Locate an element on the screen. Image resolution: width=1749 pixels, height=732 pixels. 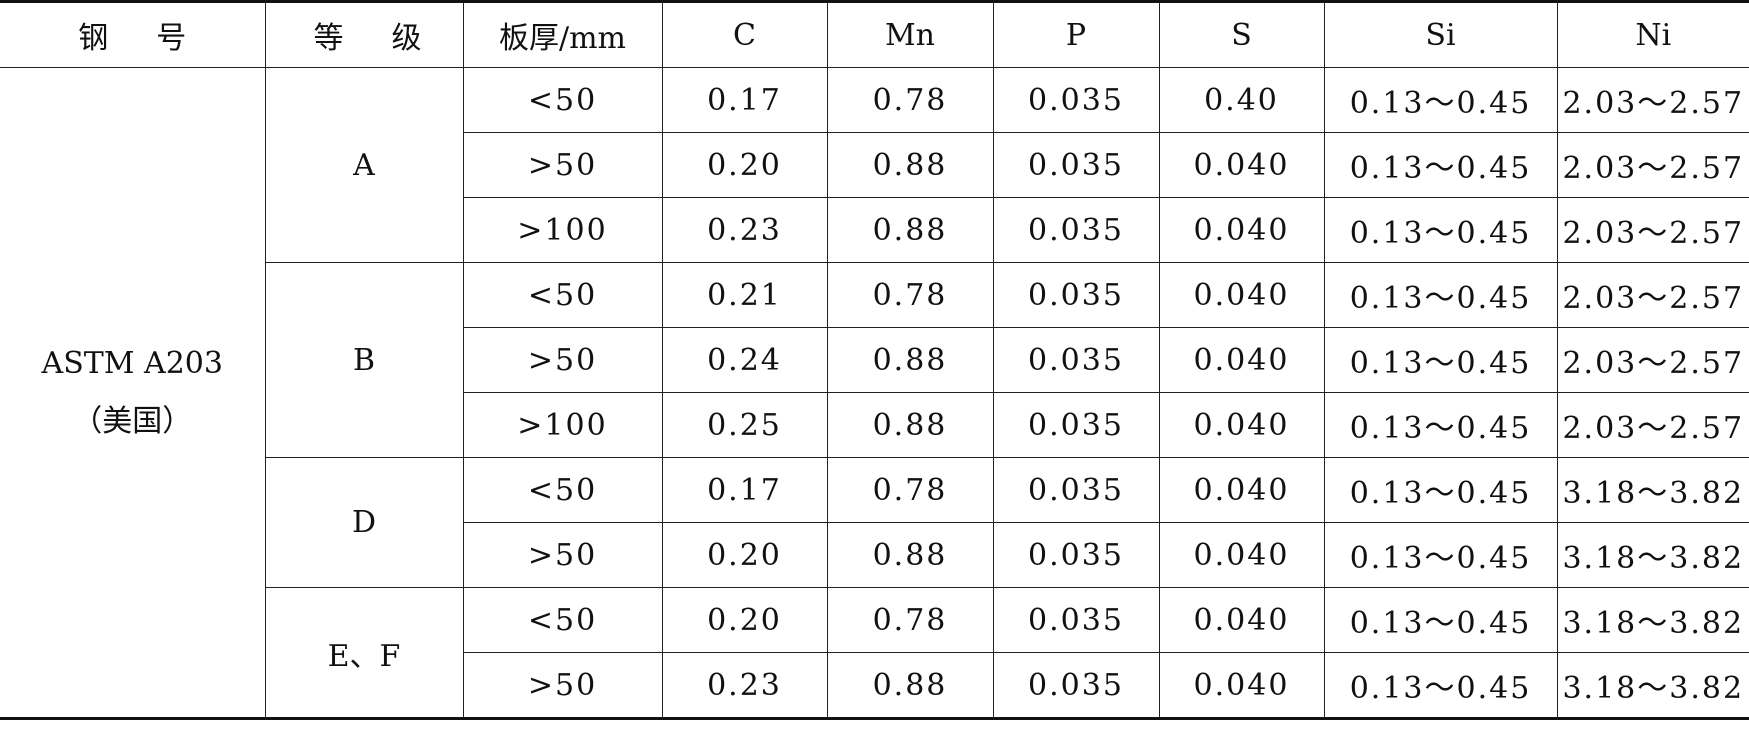
header-grade: 等级 is located at coordinates (364, 34).